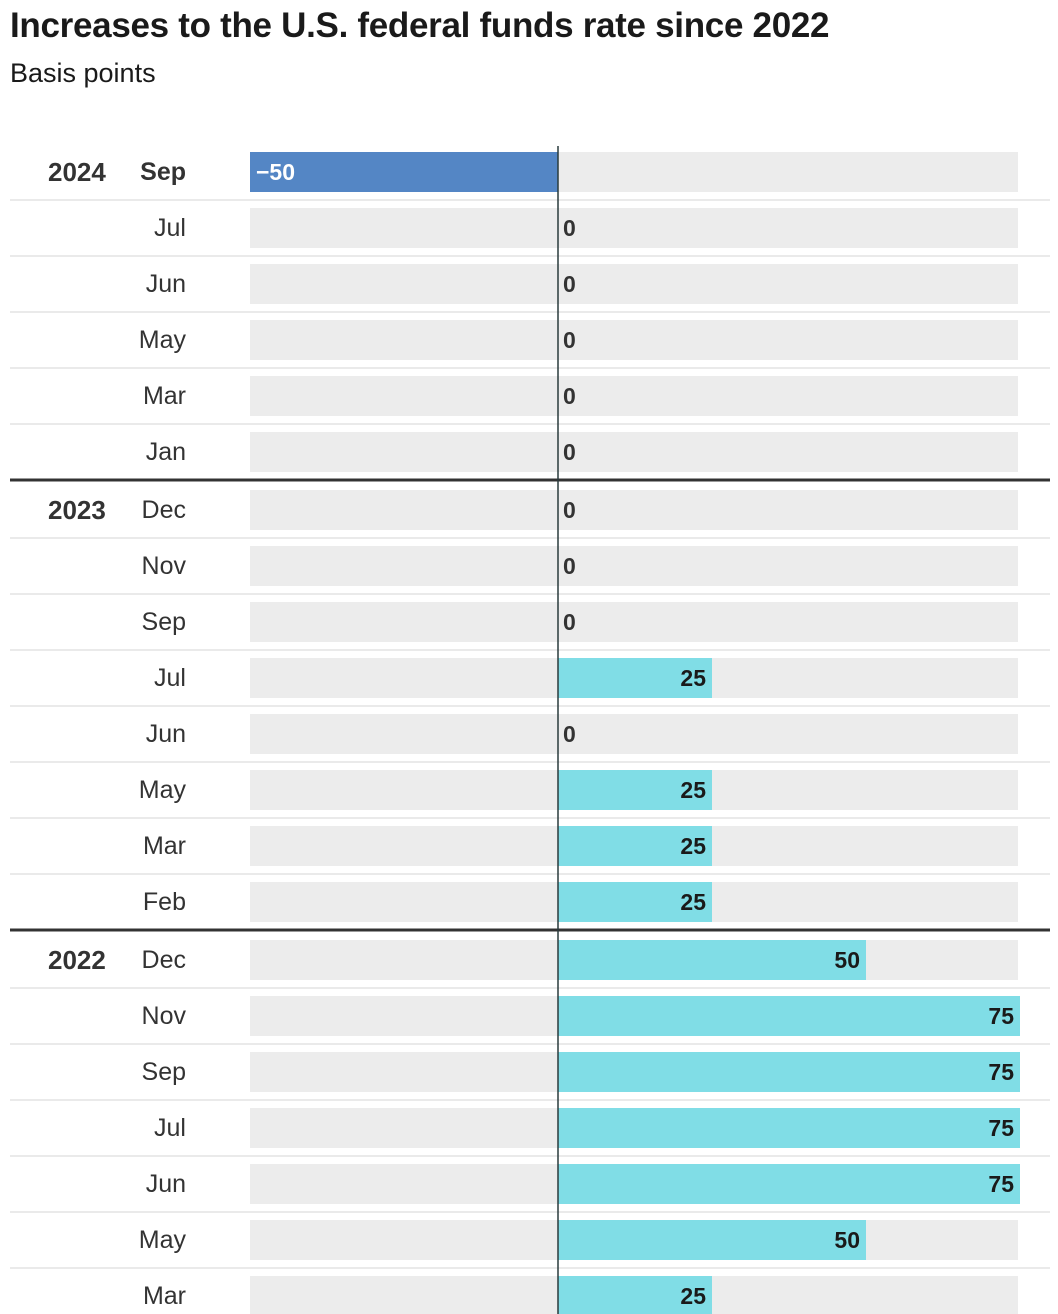 The height and width of the screenshot is (1314, 1058). What do you see at coordinates (77, 172) in the screenshot?
I see `year-label: 2024` at bounding box center [77, 172].